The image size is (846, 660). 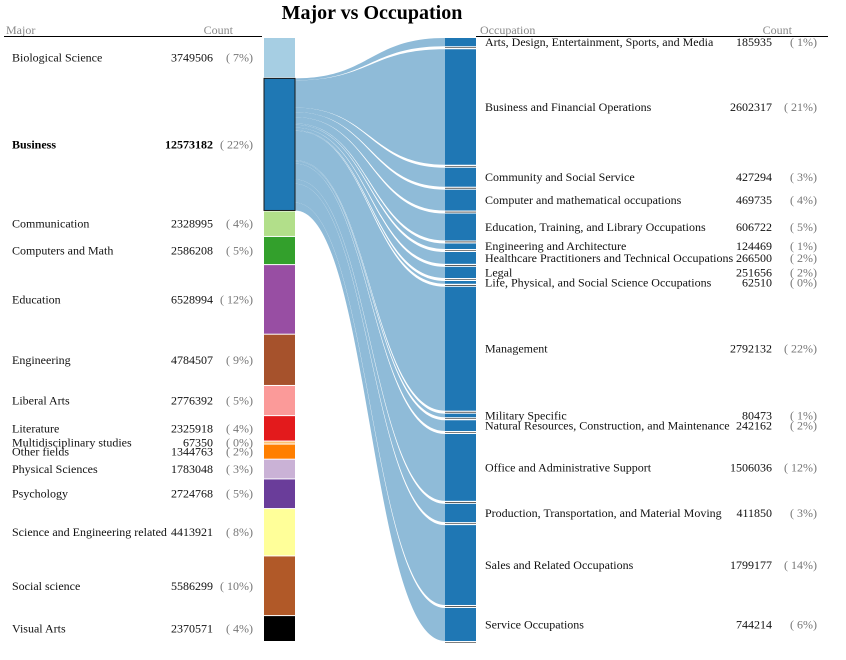 I want to click on occupation-count: 469735, so click(x=754, y=200).